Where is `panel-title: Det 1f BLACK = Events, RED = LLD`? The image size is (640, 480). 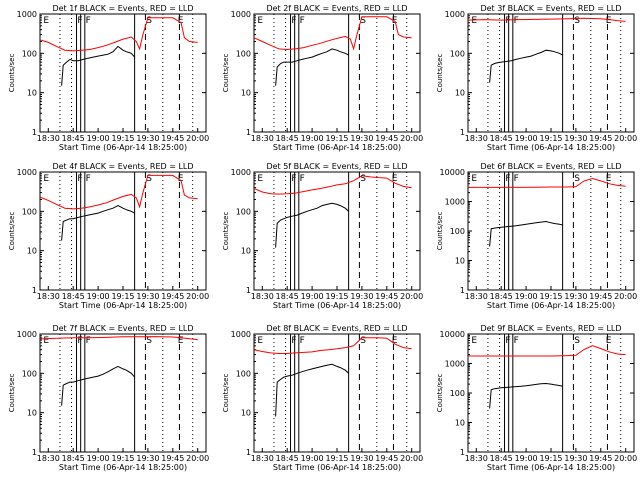
panel-title: Det 1f BLACK = Events, RED = LLD is located at coordinates (122, 8).